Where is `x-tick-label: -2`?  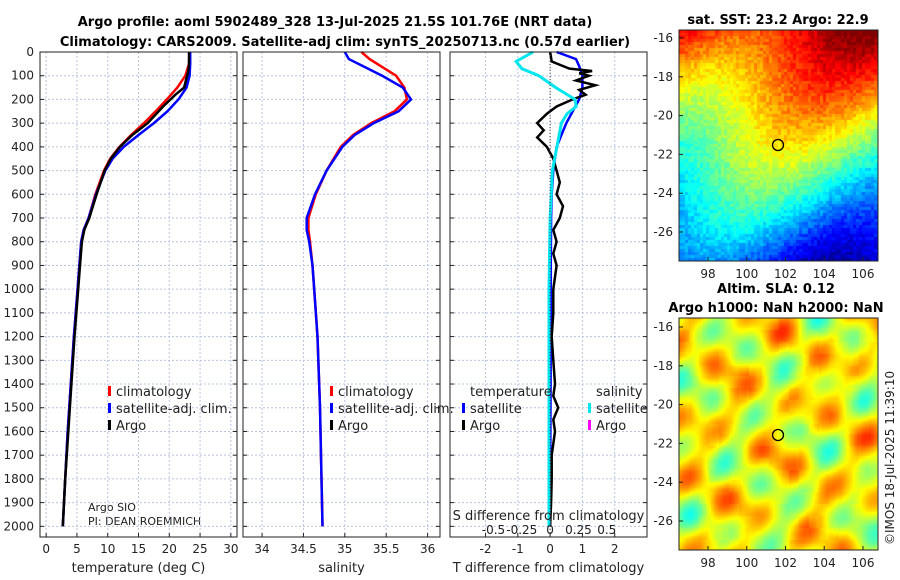
x-tick-label: -2 is located at coordinates (486, 549).